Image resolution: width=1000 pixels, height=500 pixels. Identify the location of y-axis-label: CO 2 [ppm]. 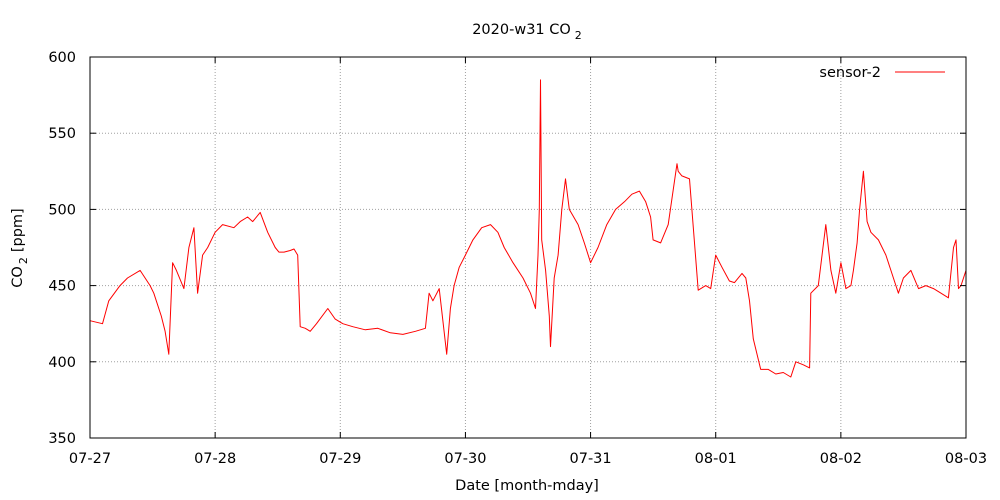
(20, 247).